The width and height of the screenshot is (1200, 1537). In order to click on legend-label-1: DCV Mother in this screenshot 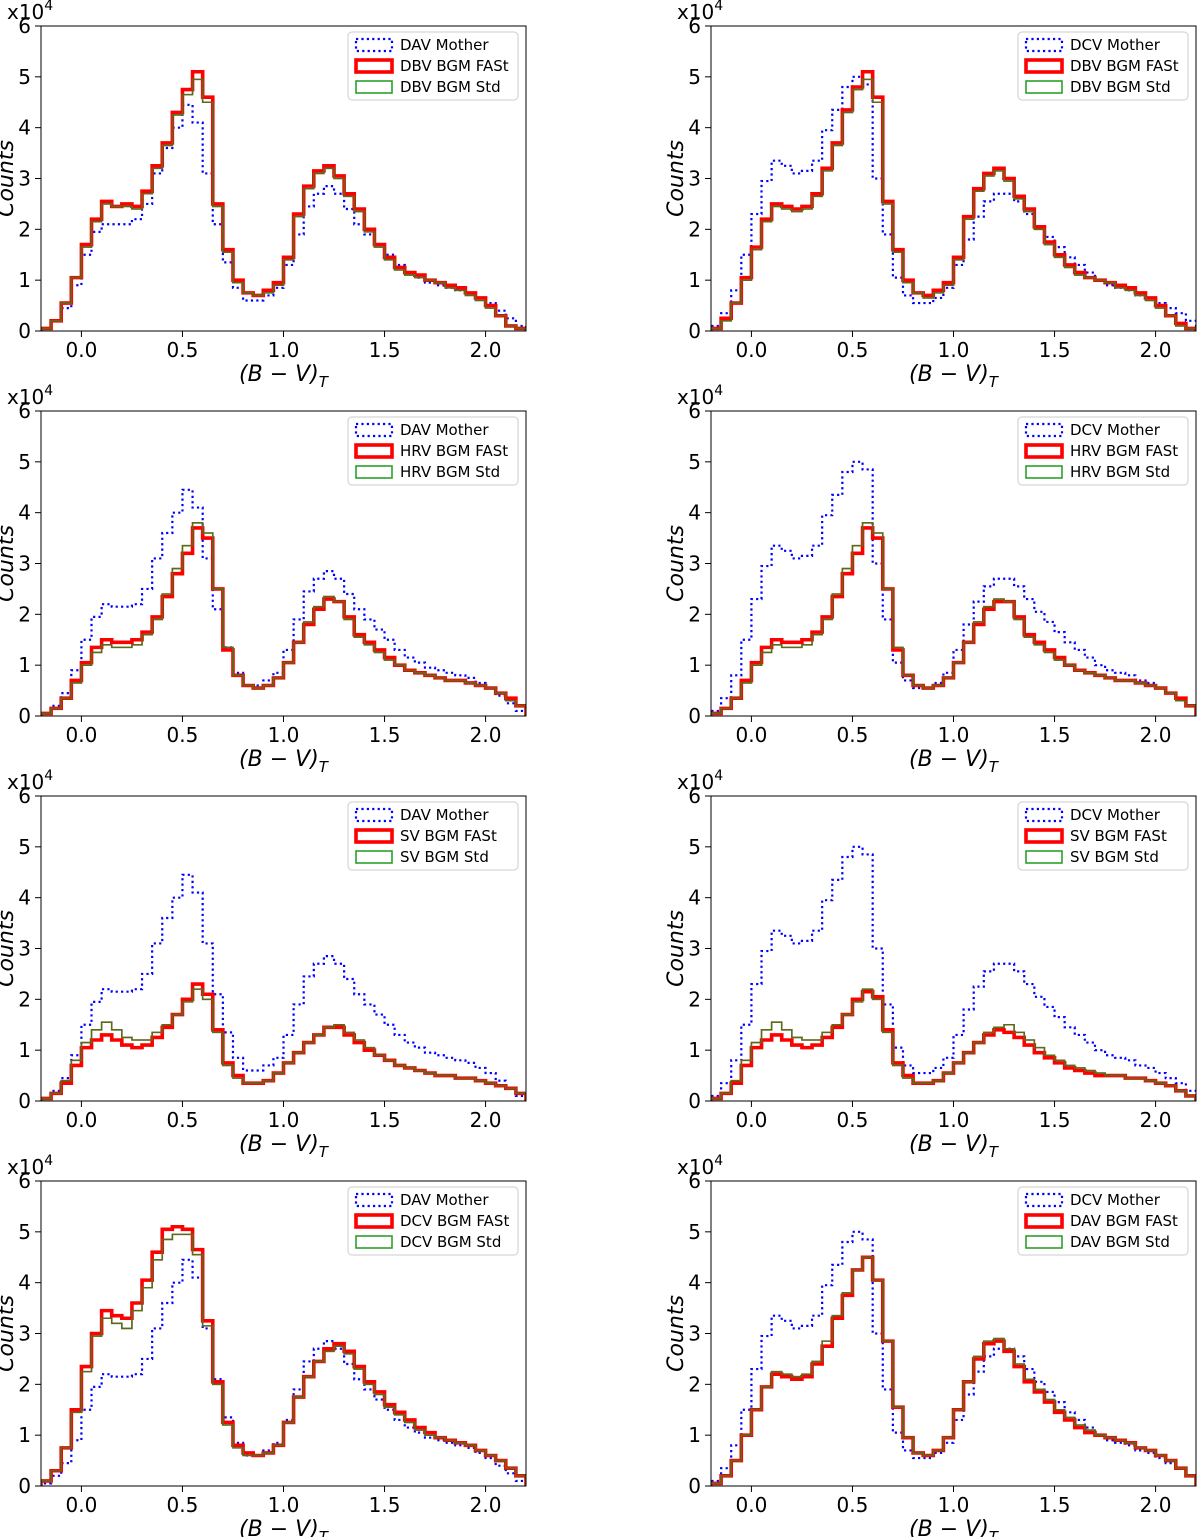, I will do `click(1115, 45)`.